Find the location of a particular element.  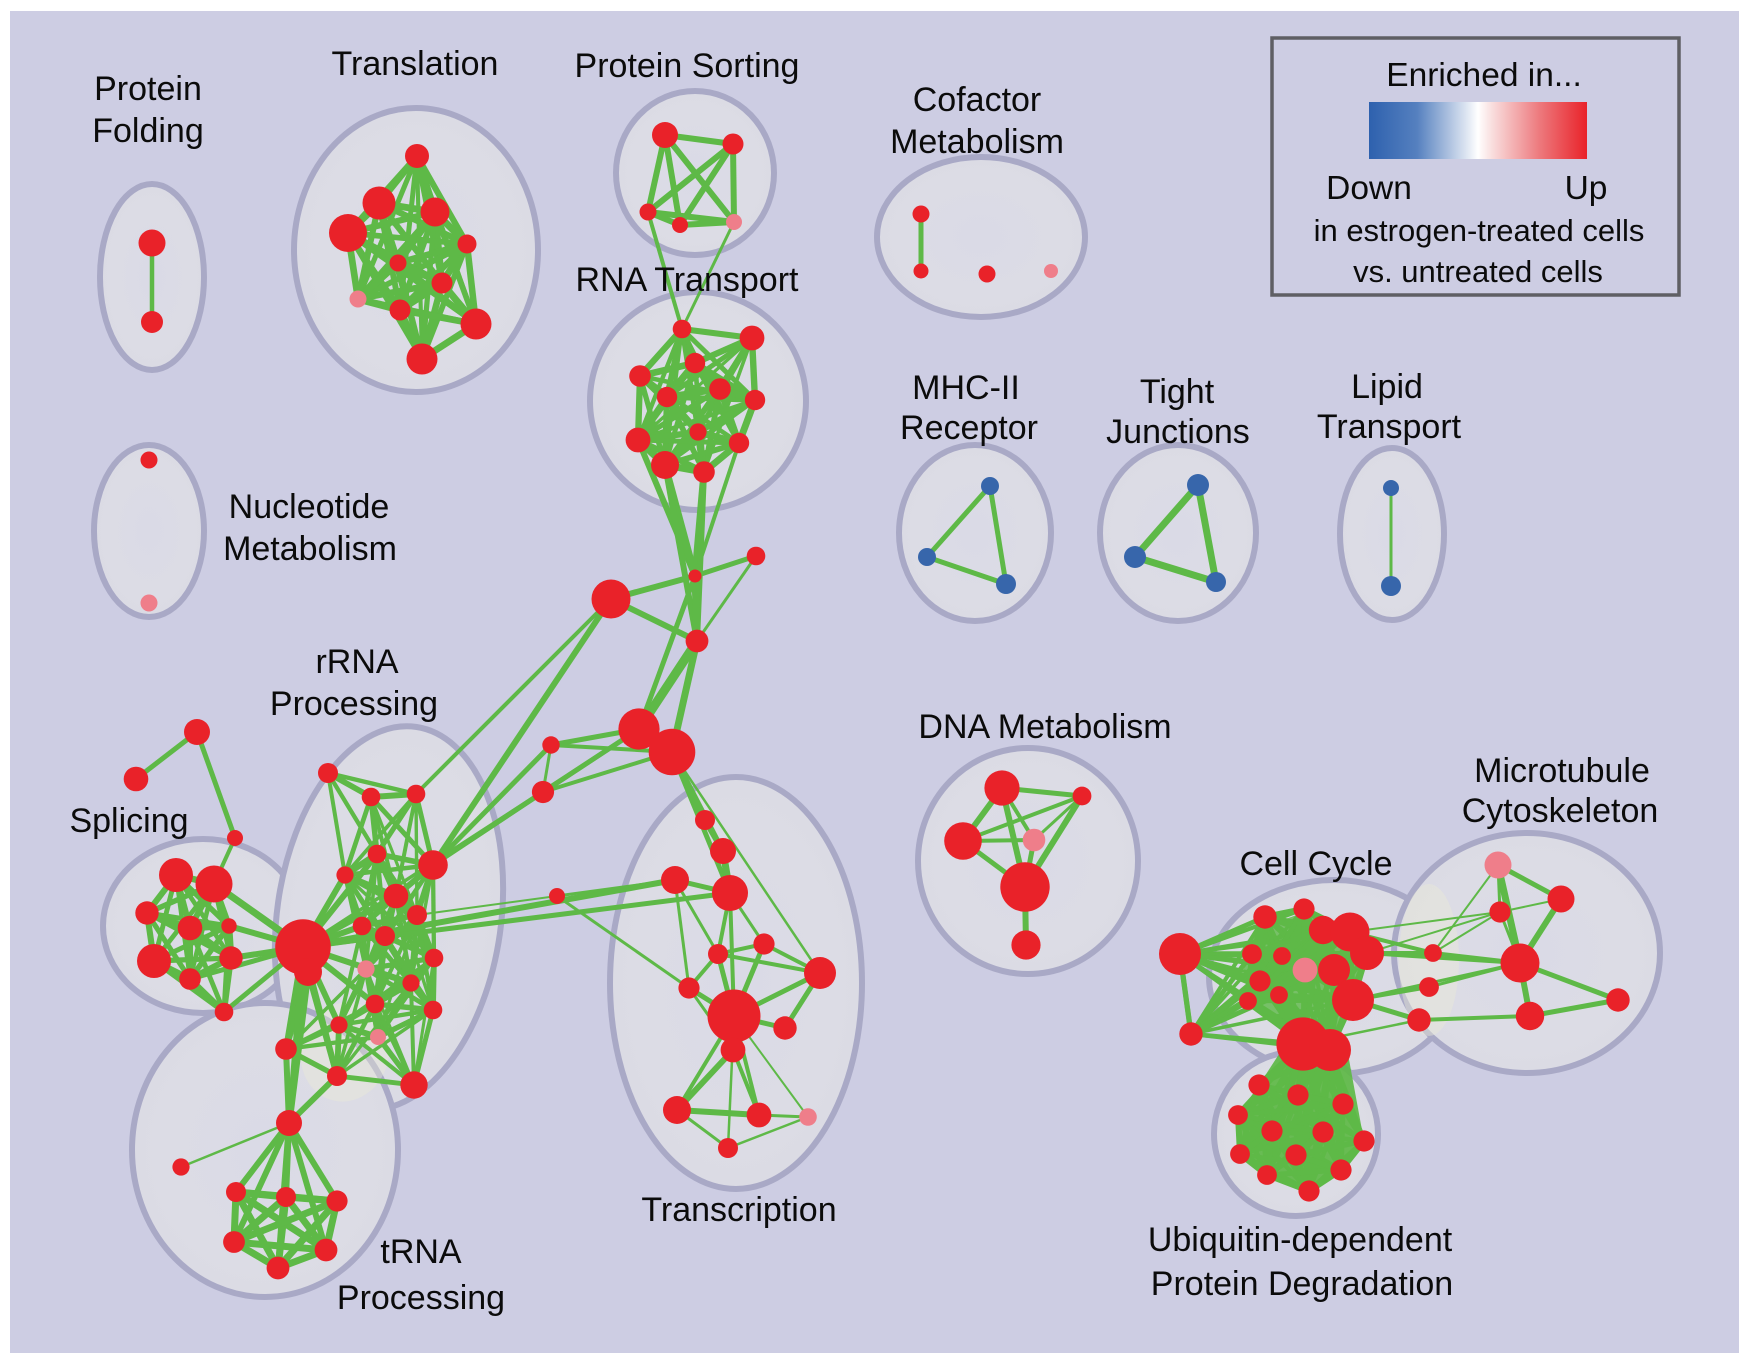

svg-text: Lipid is located at coordinates (1387, 387).